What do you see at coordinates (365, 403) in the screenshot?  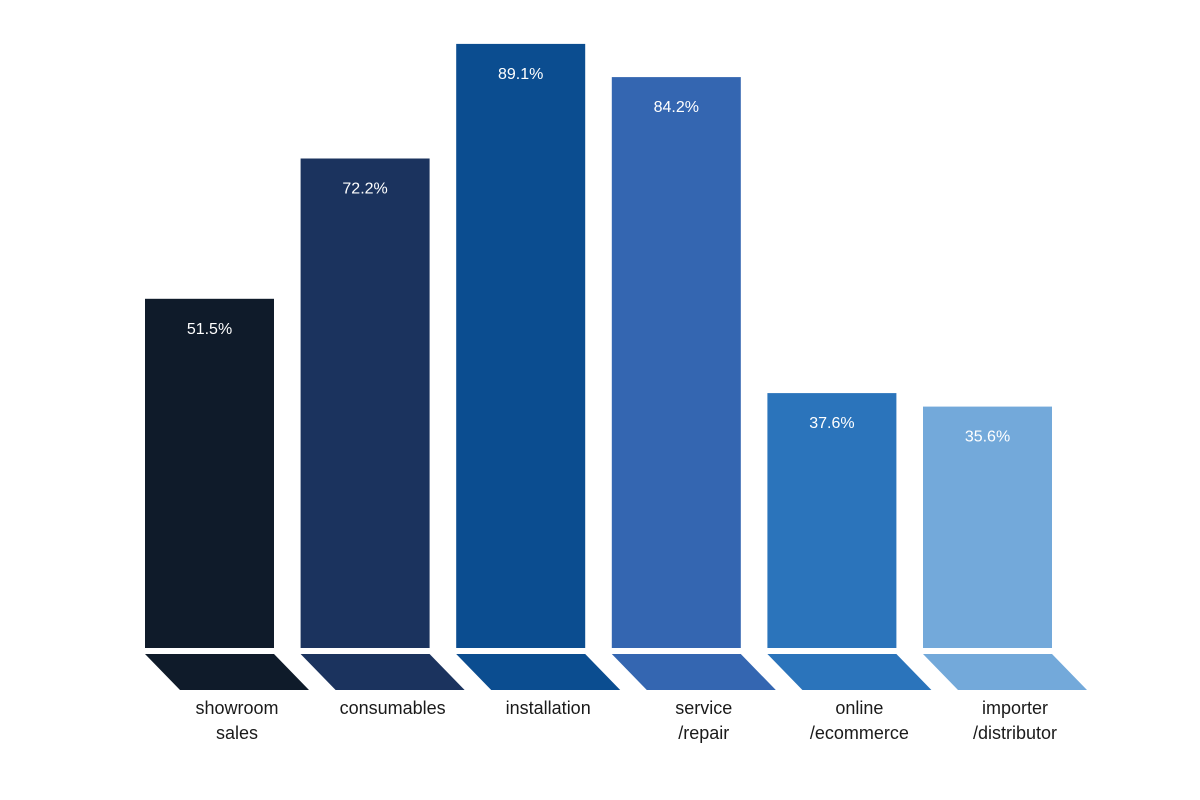 I see `bar-consumables` at bounding box center [365, 403].